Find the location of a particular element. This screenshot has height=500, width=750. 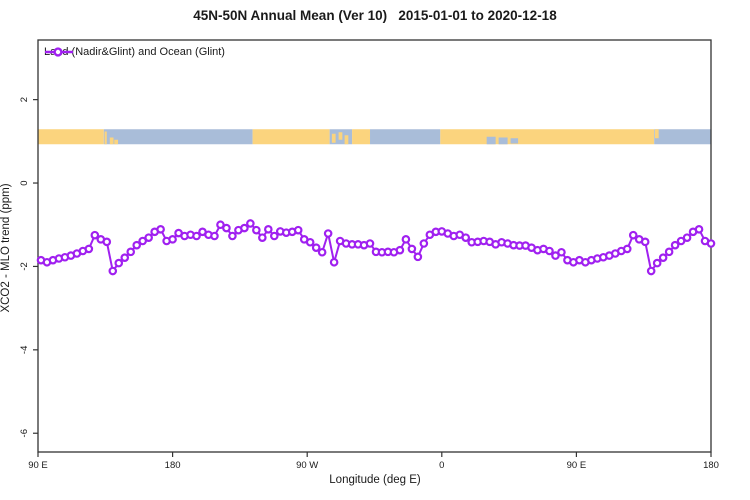

y-tick-label: -2 is located at coordinates (24, 266).